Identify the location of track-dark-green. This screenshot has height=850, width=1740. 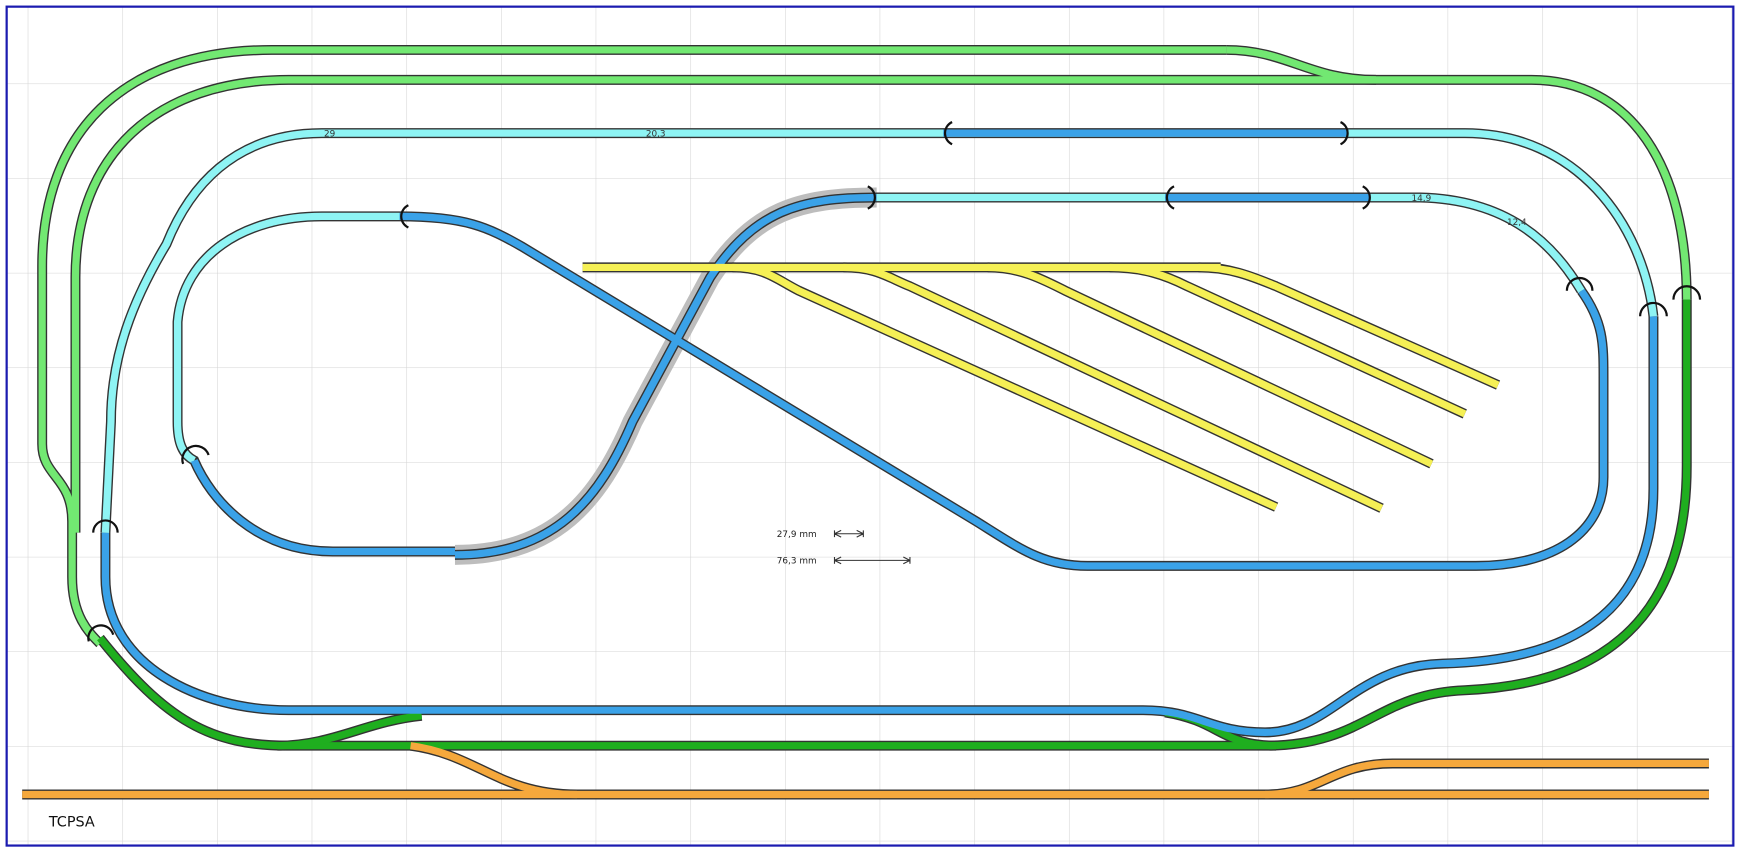
(350, 731).